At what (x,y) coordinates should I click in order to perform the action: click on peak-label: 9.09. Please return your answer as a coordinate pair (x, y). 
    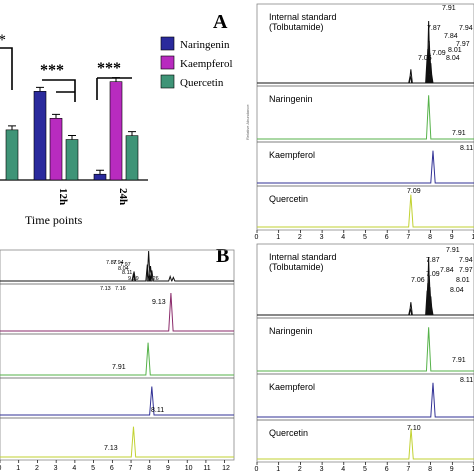
    Looking at the image, I should click on (133, 279).